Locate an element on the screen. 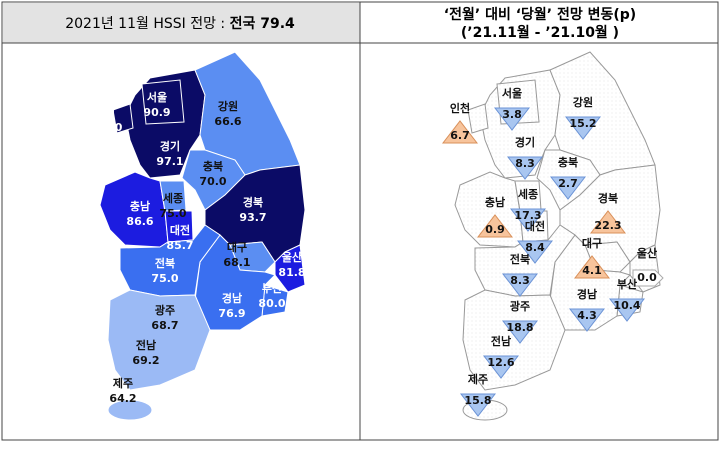 The height and width of the screenshot is (450, 720). region-value: 66.6 is located at coordinates (227, 121).